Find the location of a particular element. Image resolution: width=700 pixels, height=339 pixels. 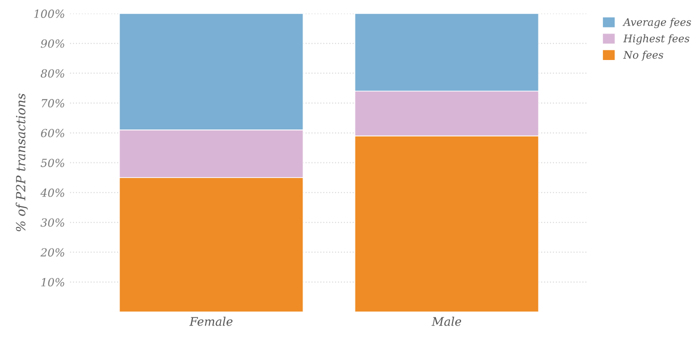

y-tick-label: 10% is located at coordinates (52, 282).